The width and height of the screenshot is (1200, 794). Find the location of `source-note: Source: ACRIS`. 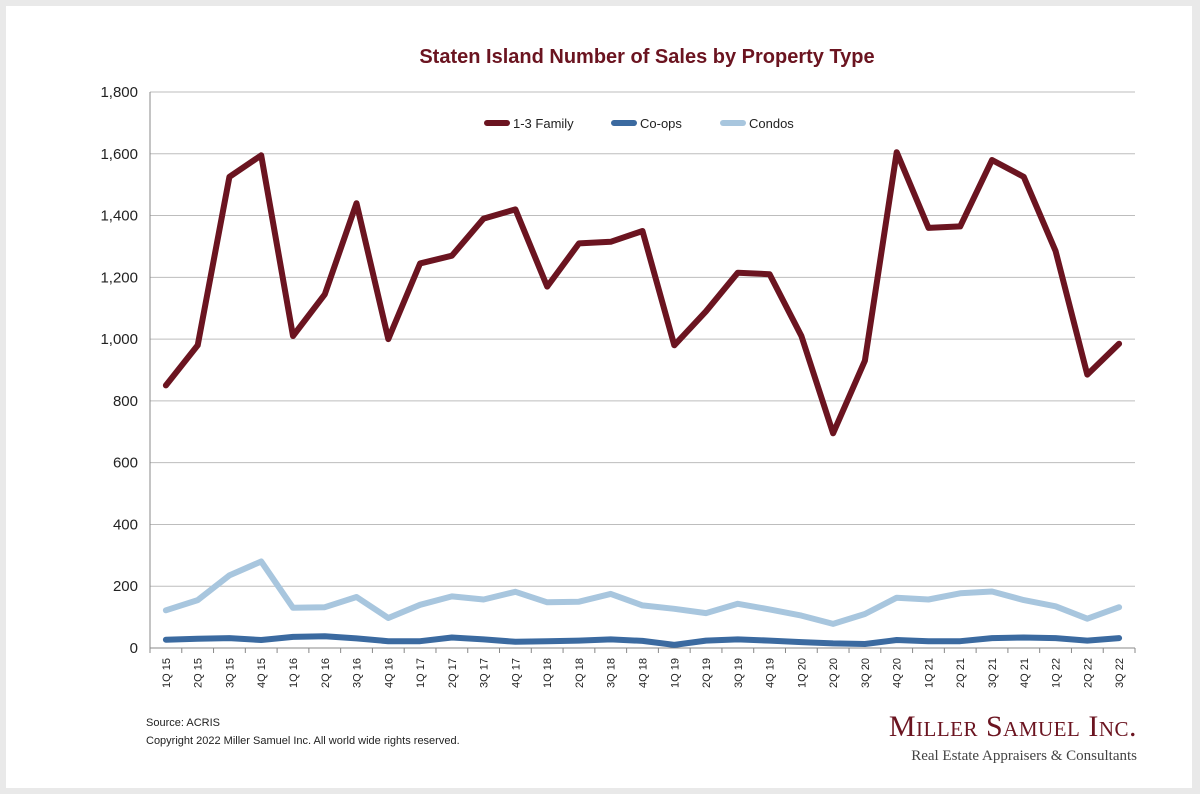

source-note: Source: ACRIS is located at coordinates (183, 723).